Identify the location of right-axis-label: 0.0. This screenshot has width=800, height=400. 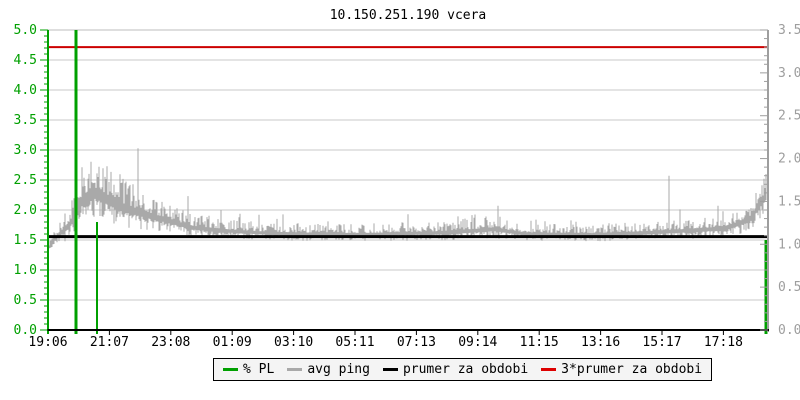
(789, 330).